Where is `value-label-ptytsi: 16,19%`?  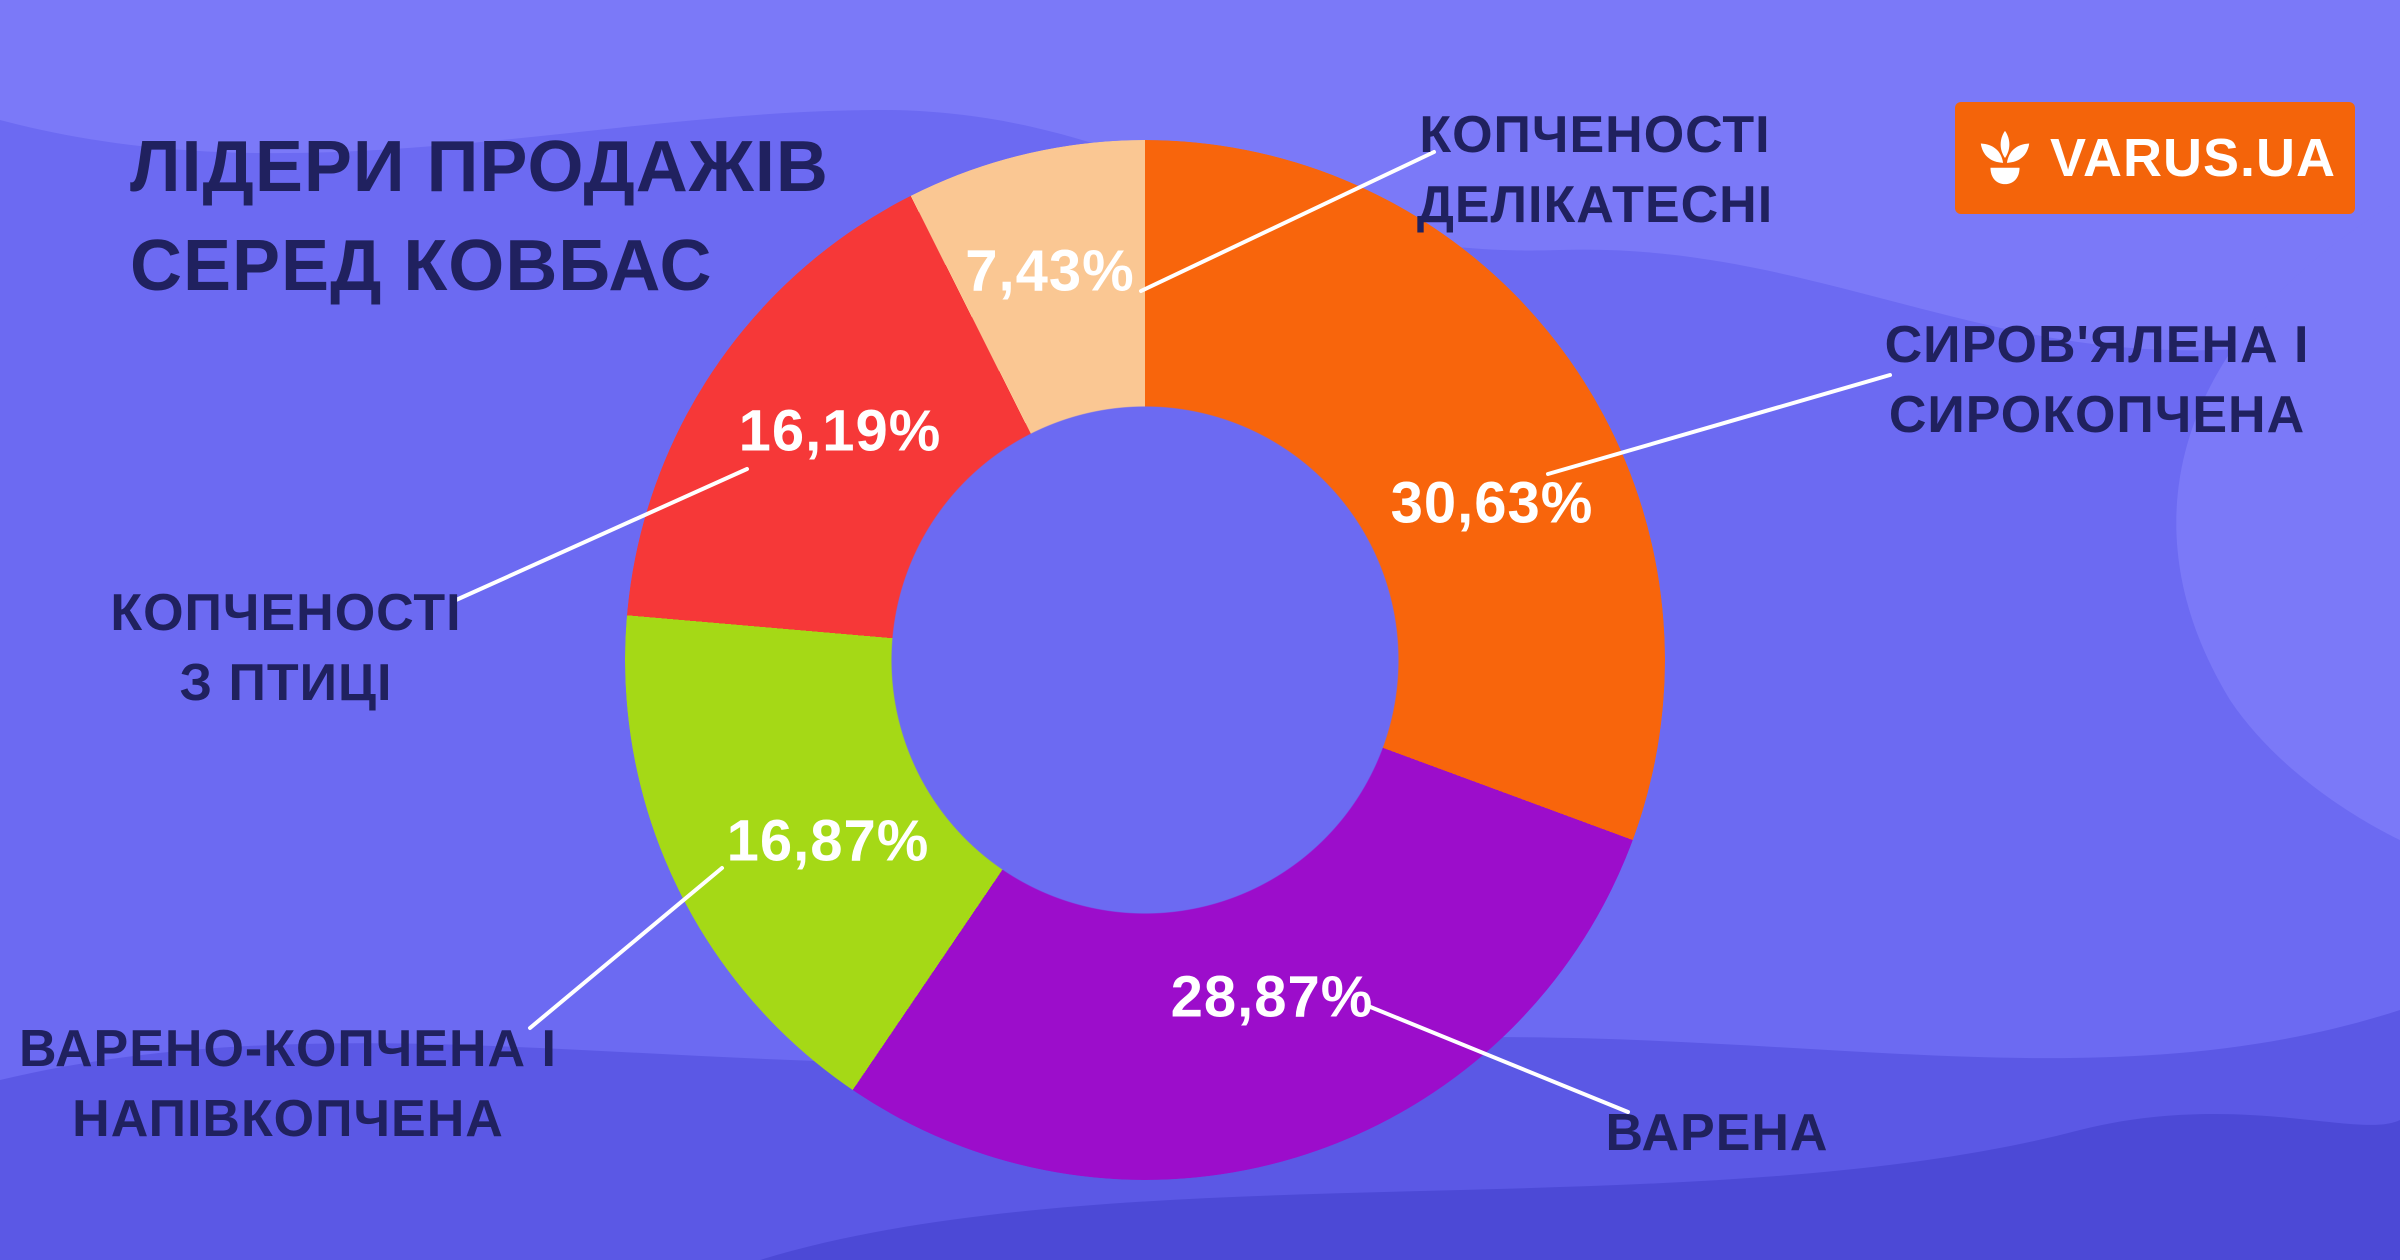 value-label-ptytsi: 16,19% is located at coordinates (840, 431).